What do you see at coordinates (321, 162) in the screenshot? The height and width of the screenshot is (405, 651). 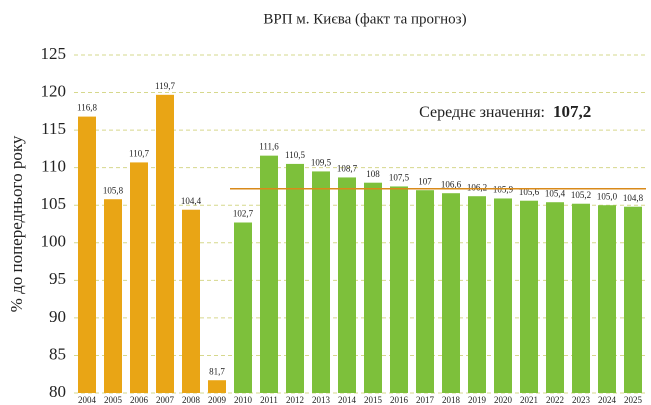 I see `value-label: 109,5` at bounding box center [321, 162].